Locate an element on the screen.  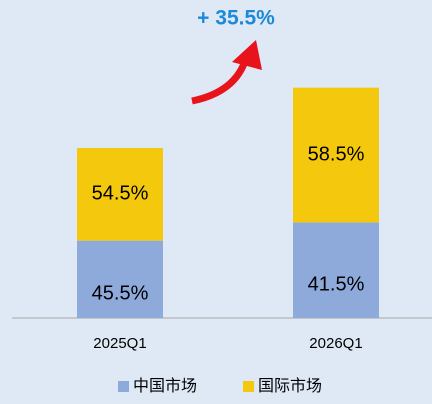
data-label: 54.5% is located at coordinates (120, 194).